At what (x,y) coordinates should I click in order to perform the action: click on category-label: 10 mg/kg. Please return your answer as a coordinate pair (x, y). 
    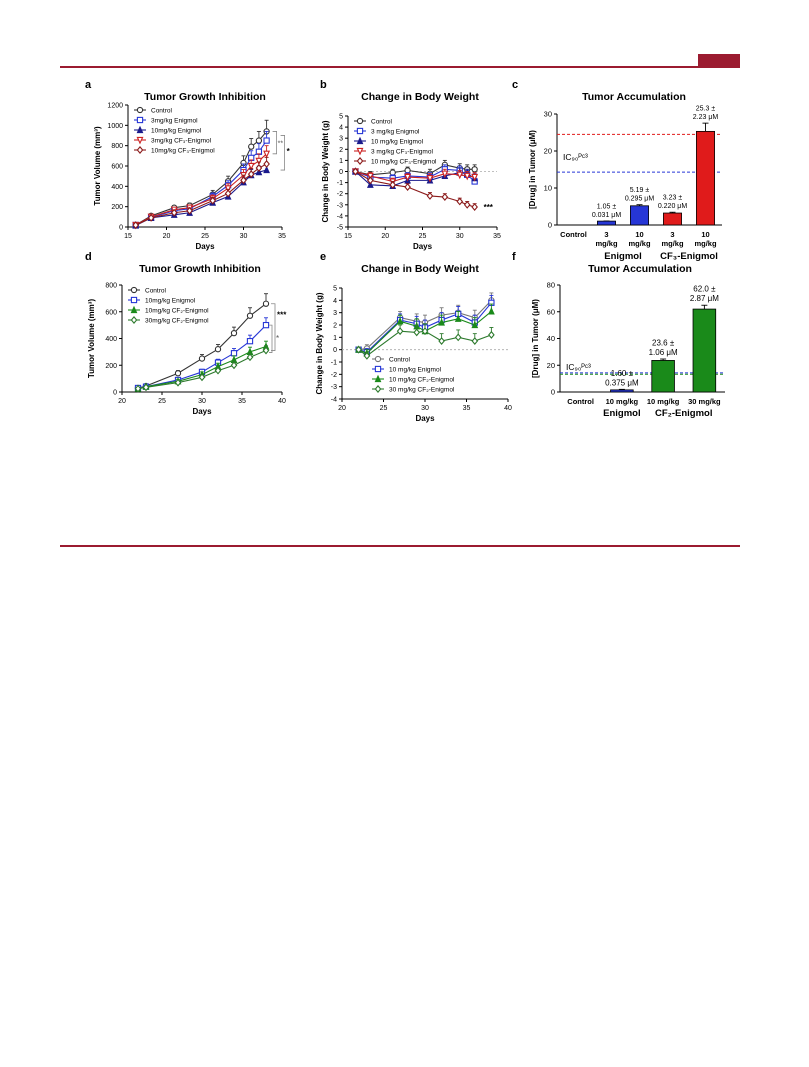
    Looking at the image, I should click on (622, 401).